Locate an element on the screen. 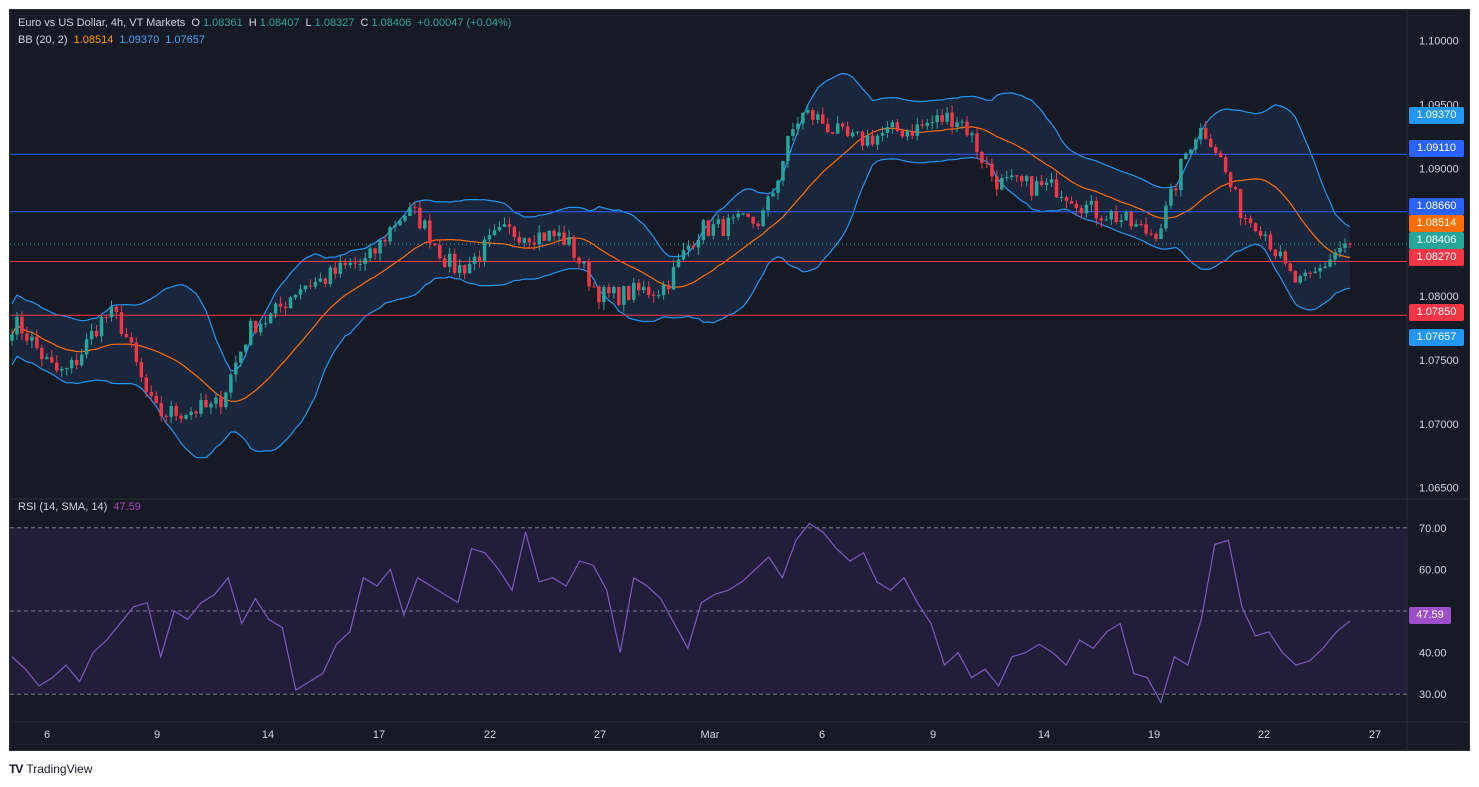 This screenshot has height=787, width=1479. bb-label: BB (20, 2) is located at coordinates (43, 40).